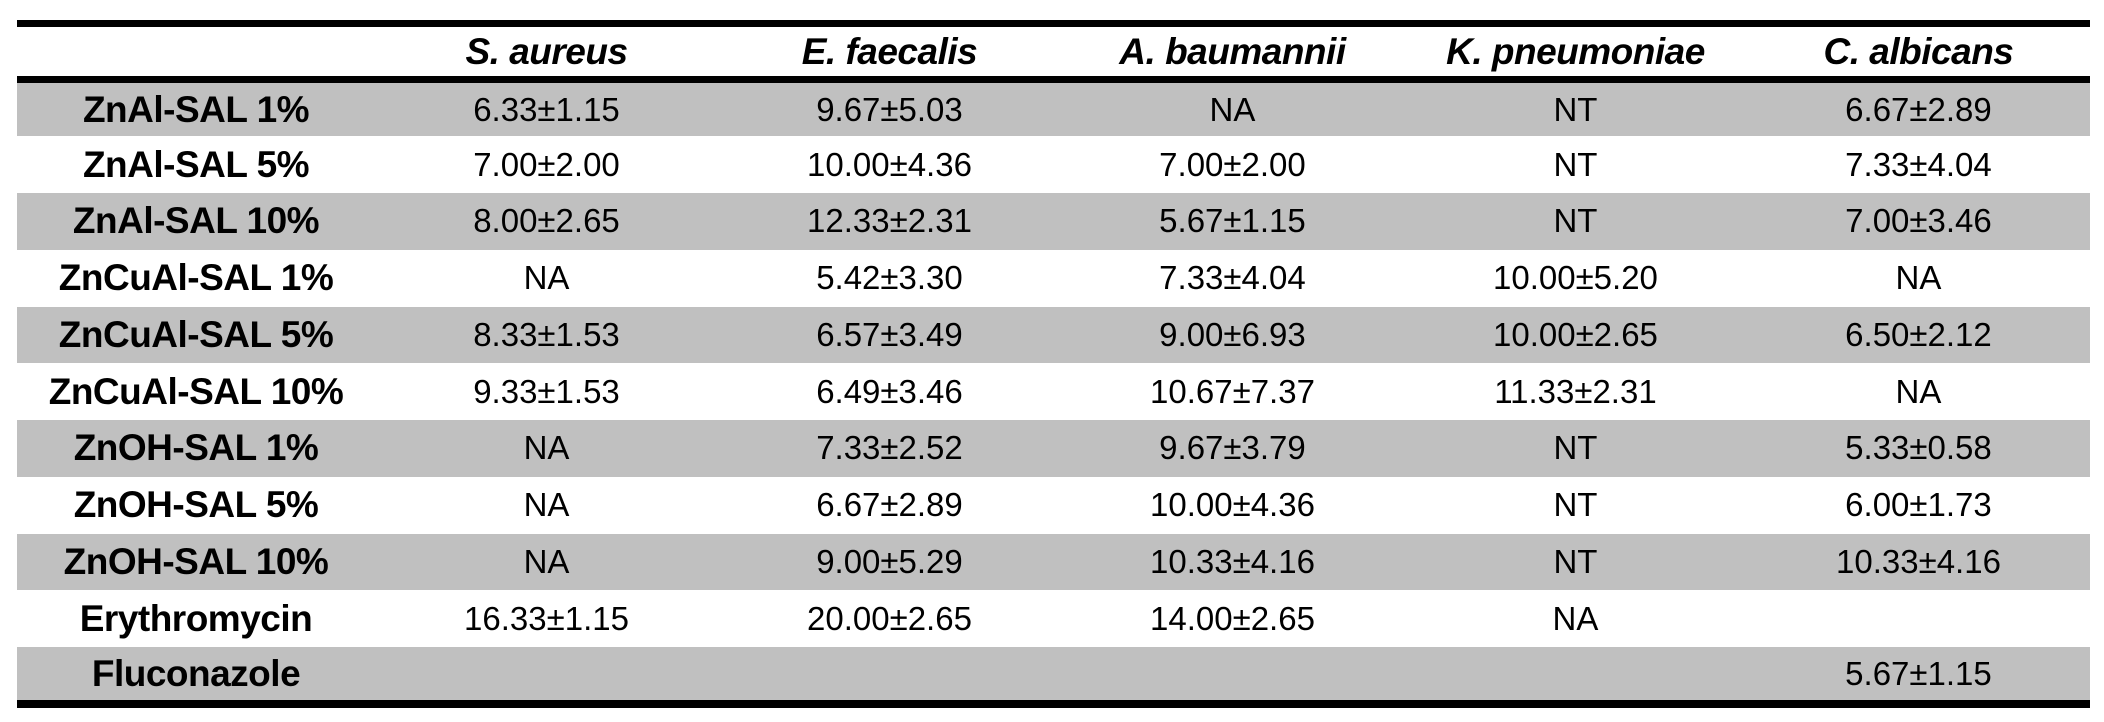  I want to click on table-cell: 6.57±3.49, so click(889, 334).